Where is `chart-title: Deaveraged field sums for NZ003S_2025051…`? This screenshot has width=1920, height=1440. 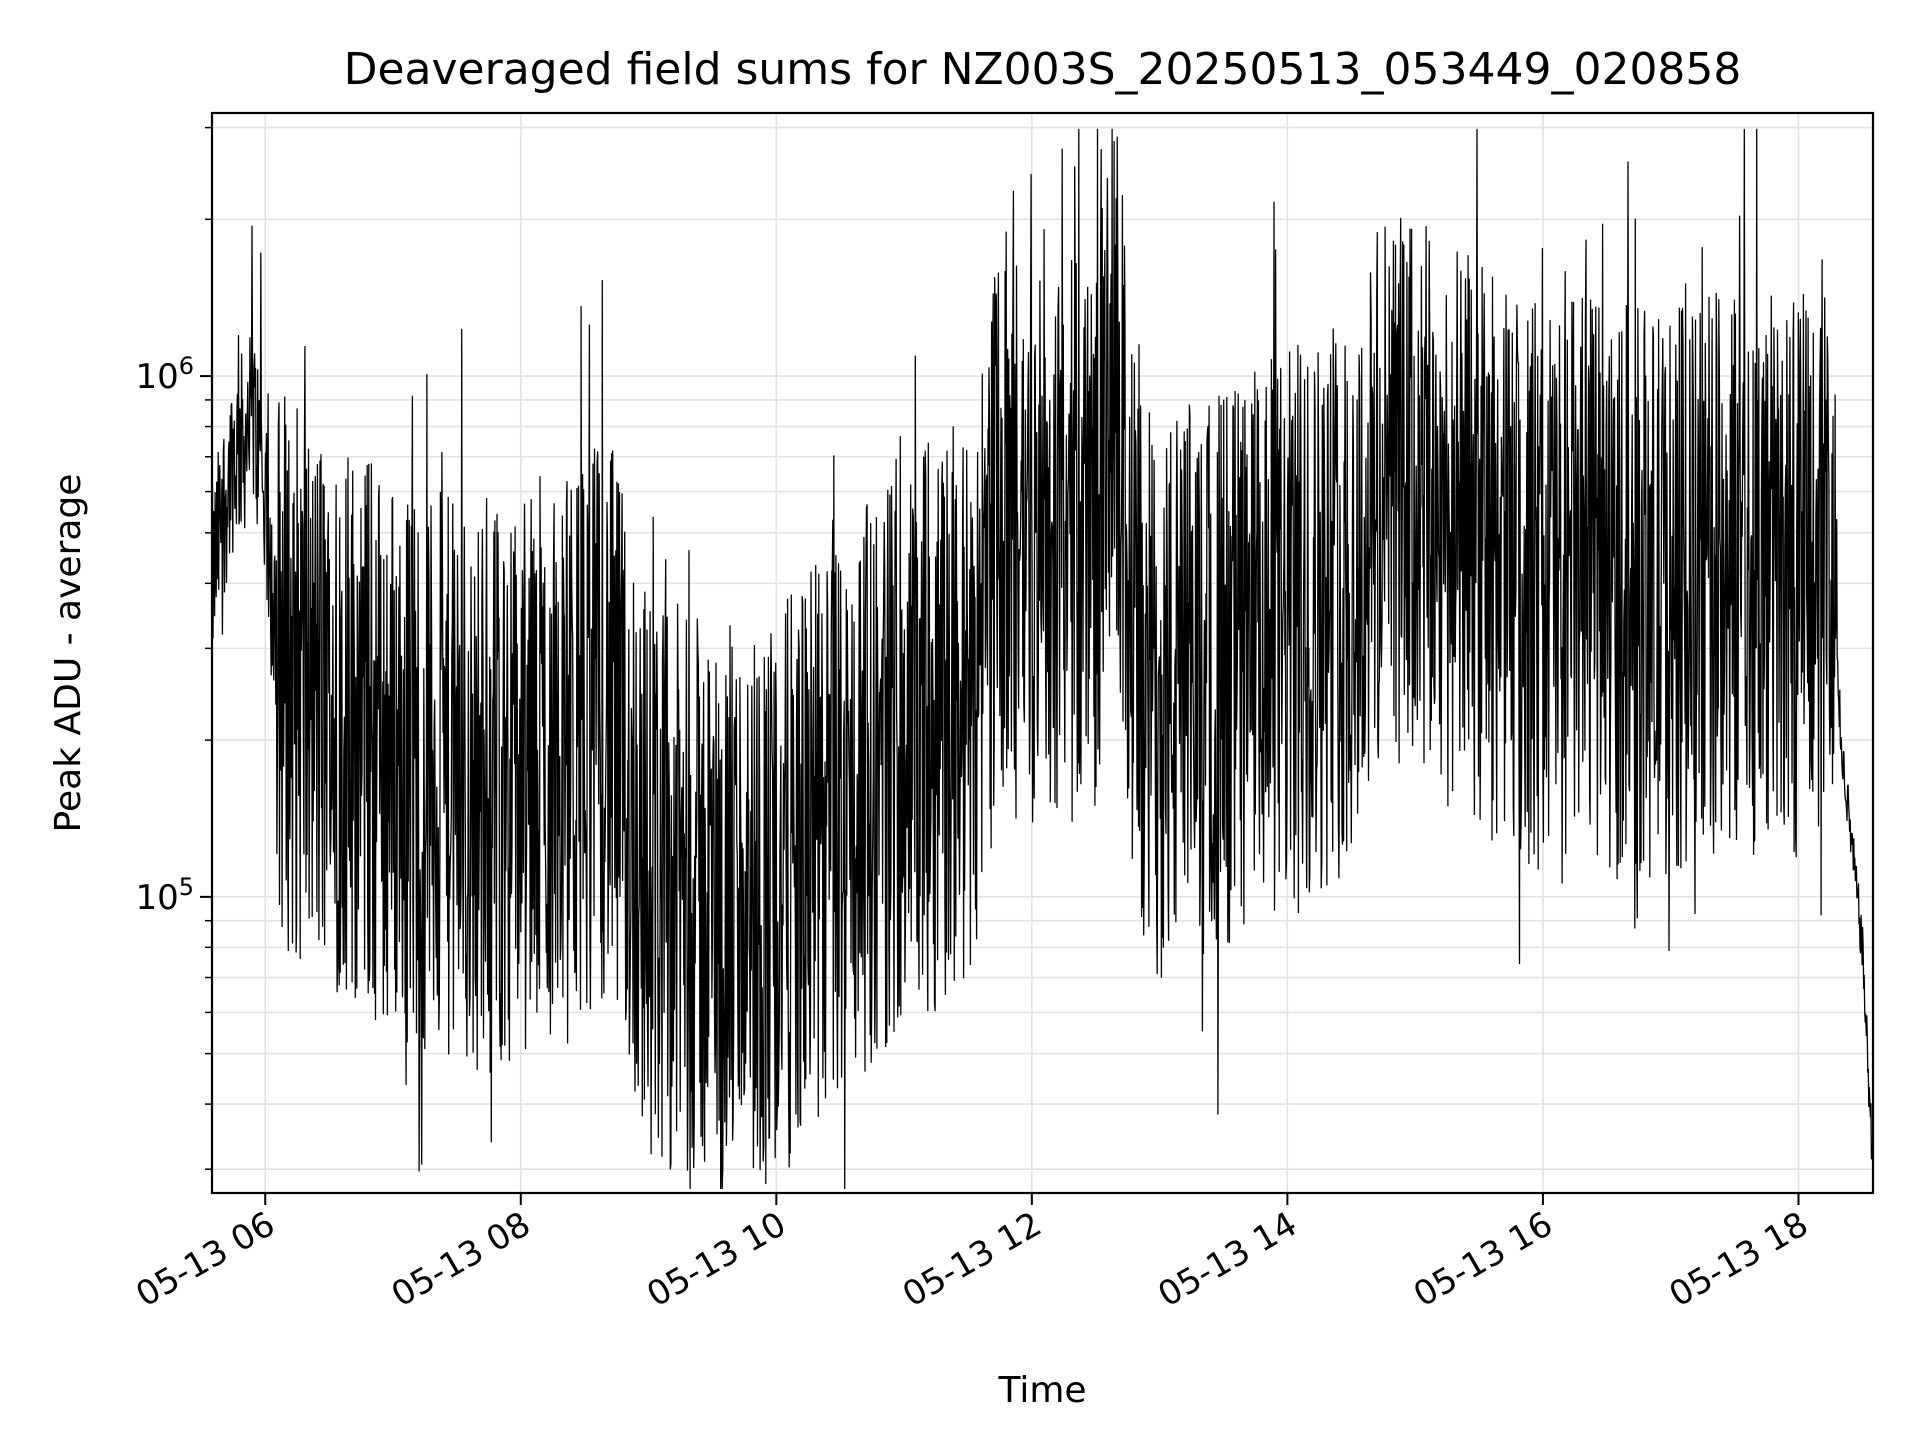 chart-title: Deaveraged field sums for NZ003S_2025051… is located at coordinates (1043, 69).